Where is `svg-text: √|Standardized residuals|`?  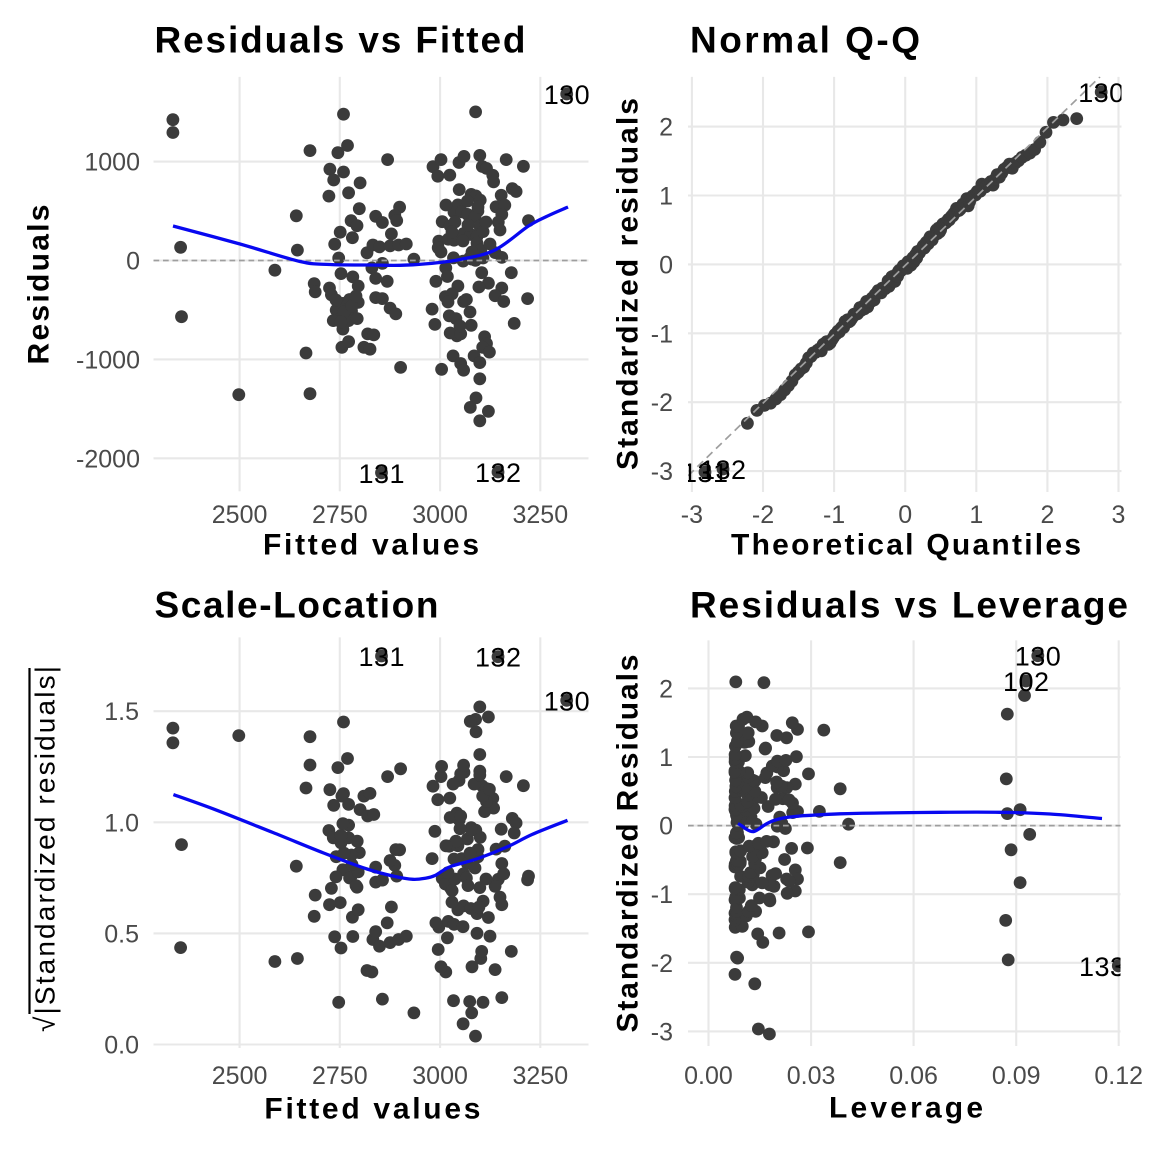
svg-text: √|Standardized residuals| is located at coordinates (45, 849).